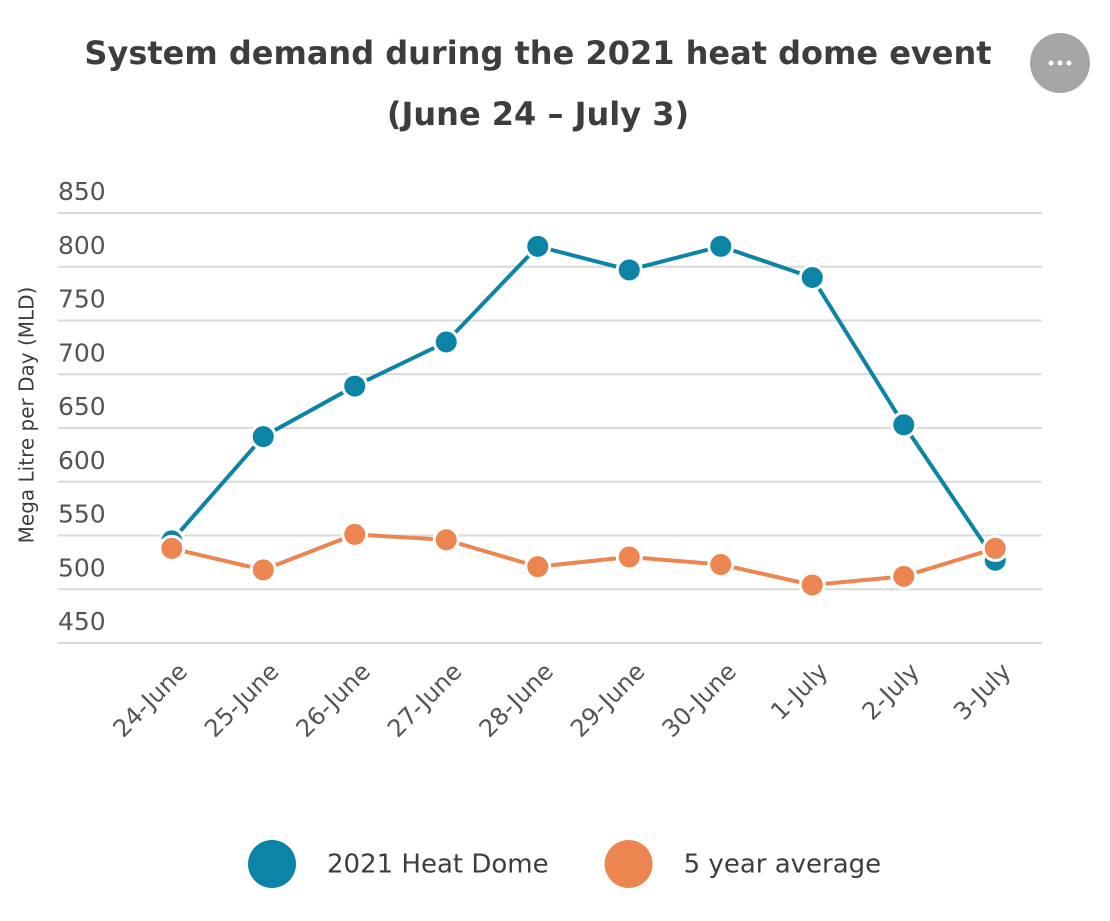 The width and height of the screenshot is (1110, 921). I want to click on y-tick-label: 700, so click(82, 352).